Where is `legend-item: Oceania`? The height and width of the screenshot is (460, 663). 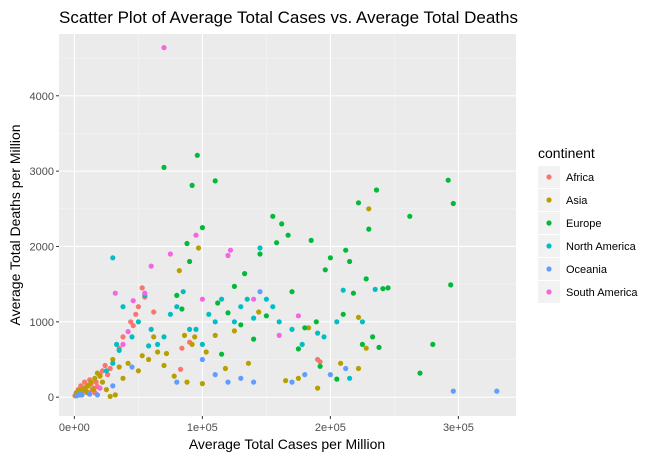 legend-item: Oceania is located at coordinates (573, 269).